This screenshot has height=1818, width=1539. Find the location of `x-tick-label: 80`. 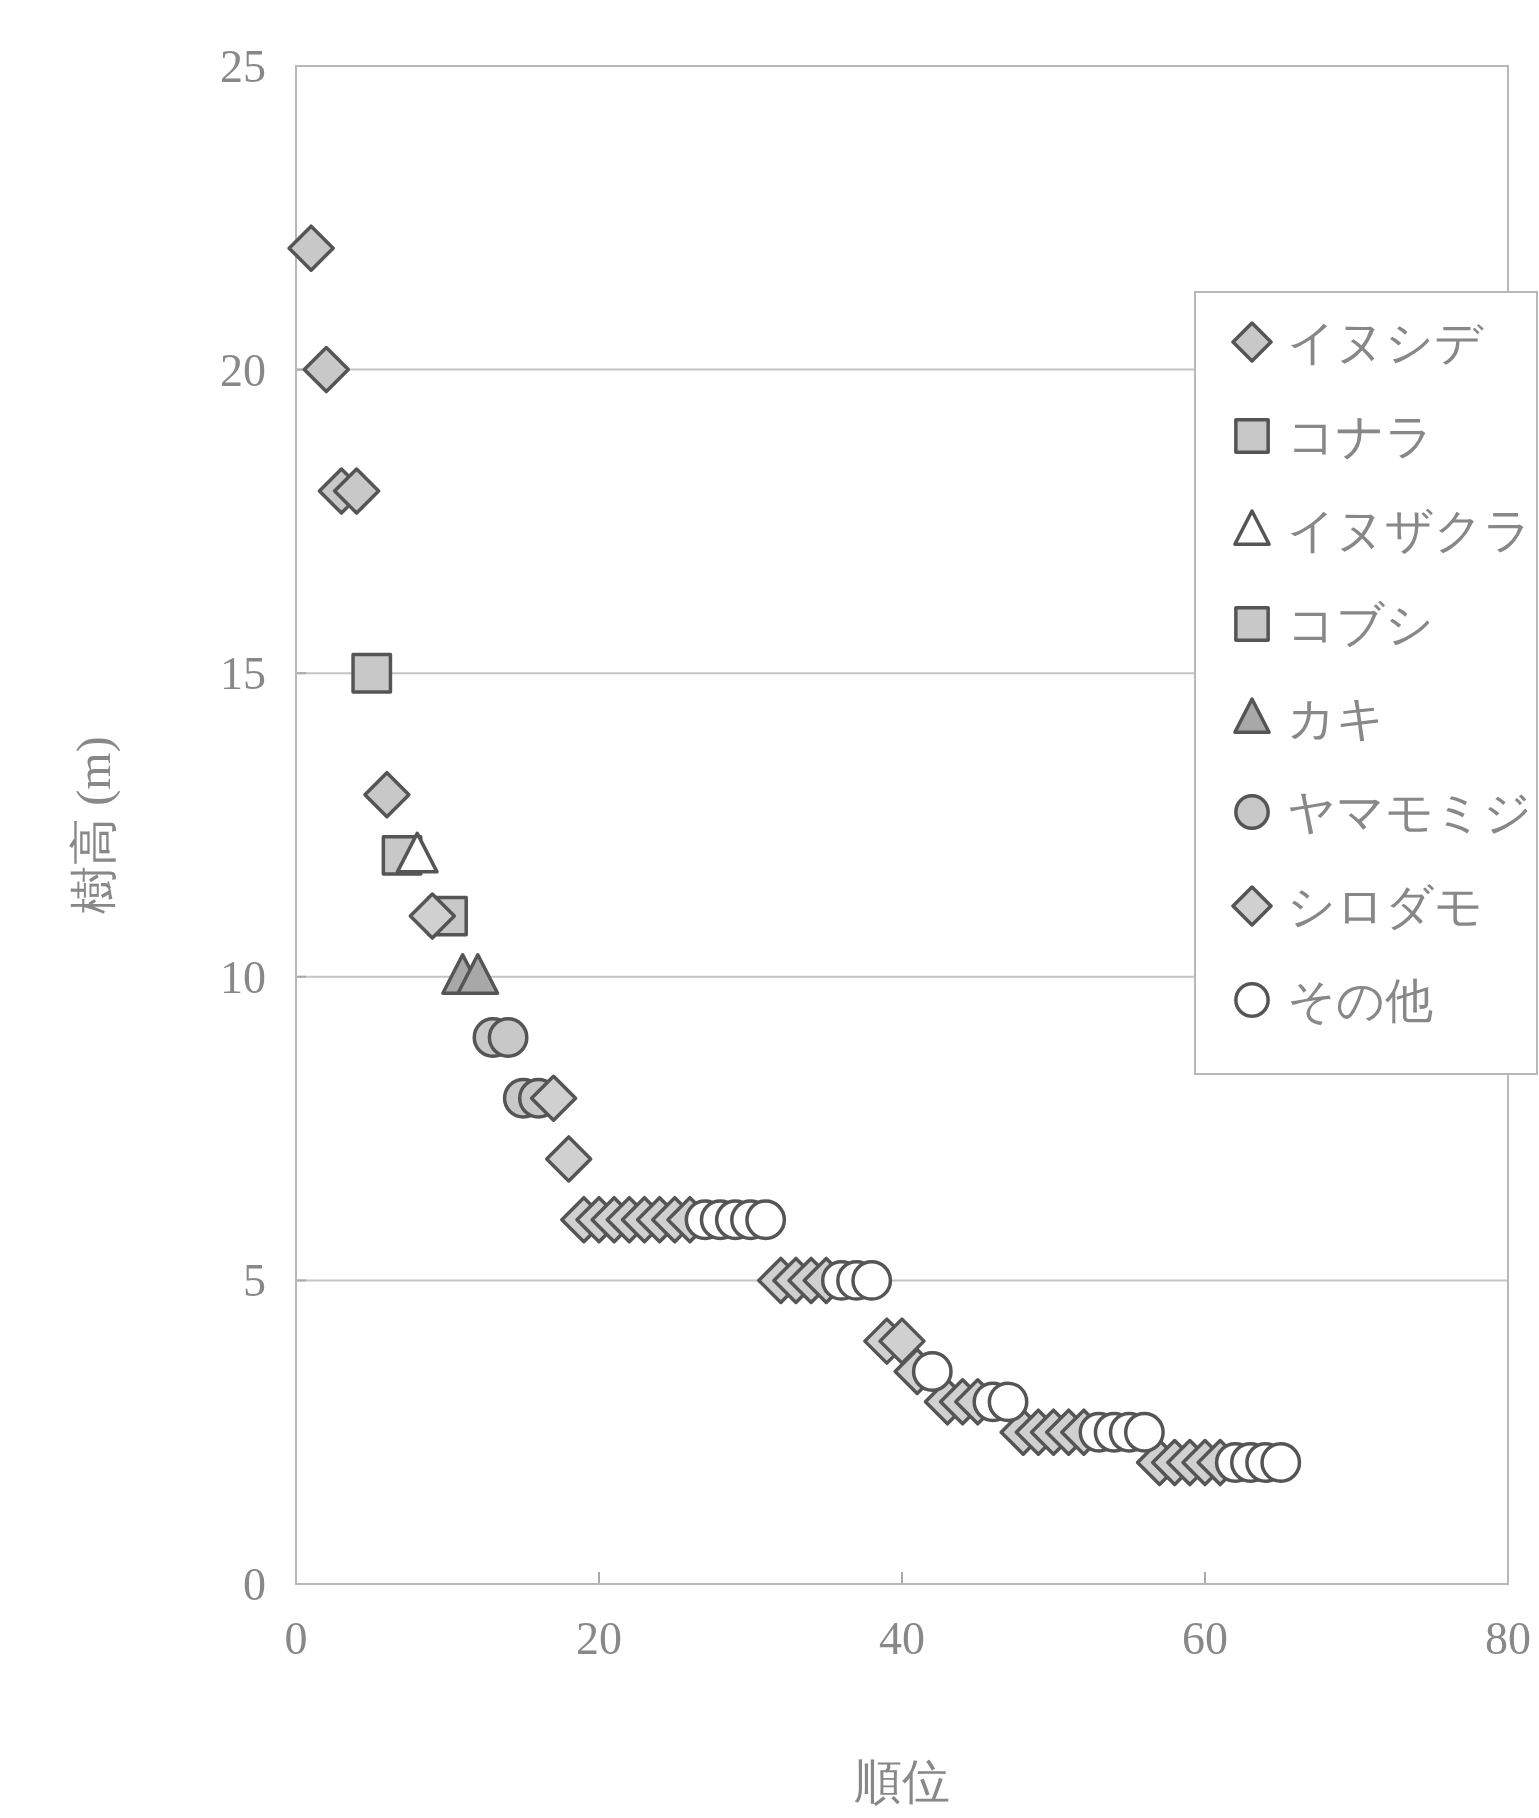

x-tick-label: 80 is located at coordinates (1508, 1638).